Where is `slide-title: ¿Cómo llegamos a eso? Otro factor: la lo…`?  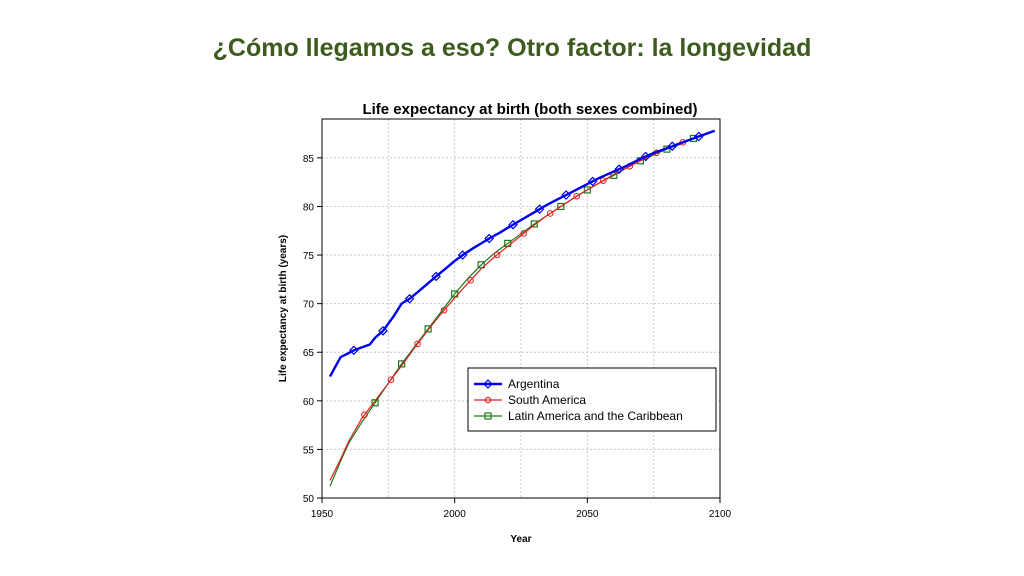
slide-title: ¿Cómo llegamos a eso? Otro factor: la lo… is located at coordinates (512, 48).